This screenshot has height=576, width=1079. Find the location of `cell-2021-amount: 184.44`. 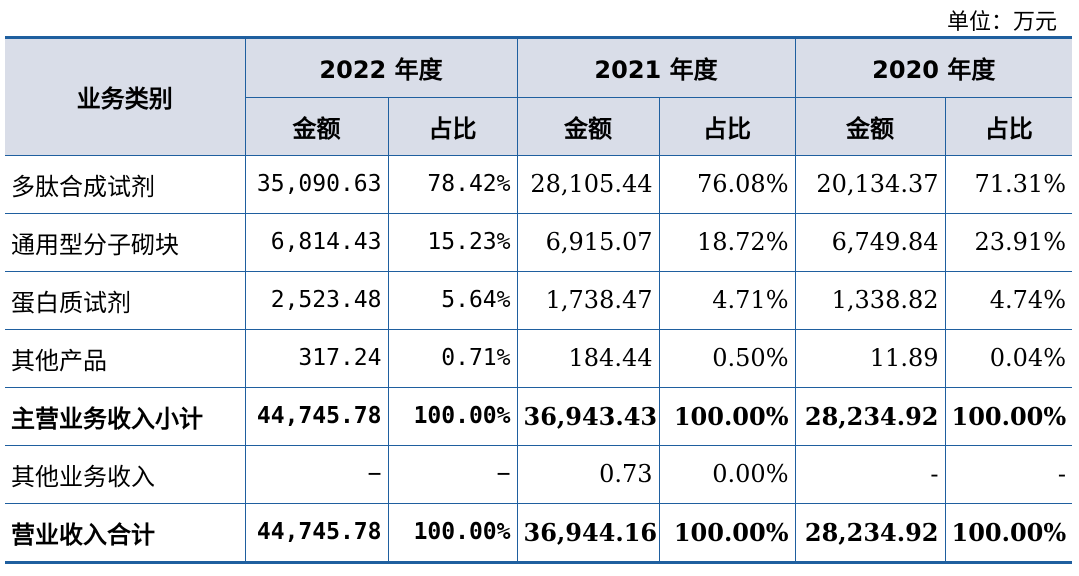

cell-2021-amount: 184.44 is located at coordinates (588, 358).